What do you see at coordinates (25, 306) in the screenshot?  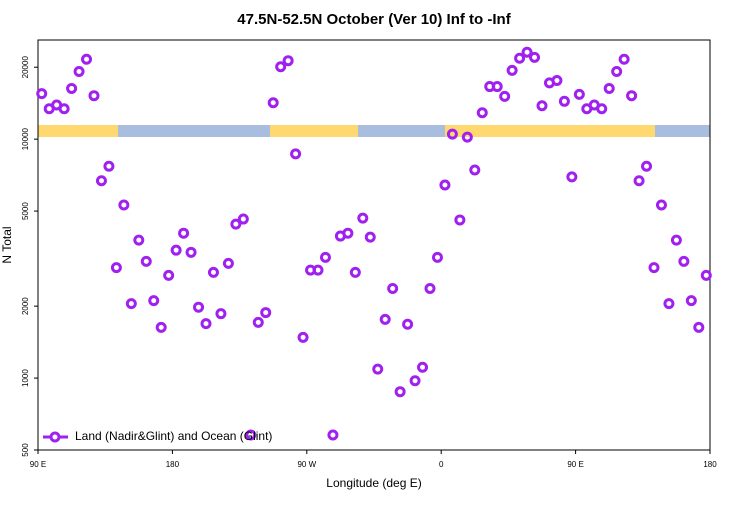 I see `y-tick-label: 2000` at bounding box center [25, 306].